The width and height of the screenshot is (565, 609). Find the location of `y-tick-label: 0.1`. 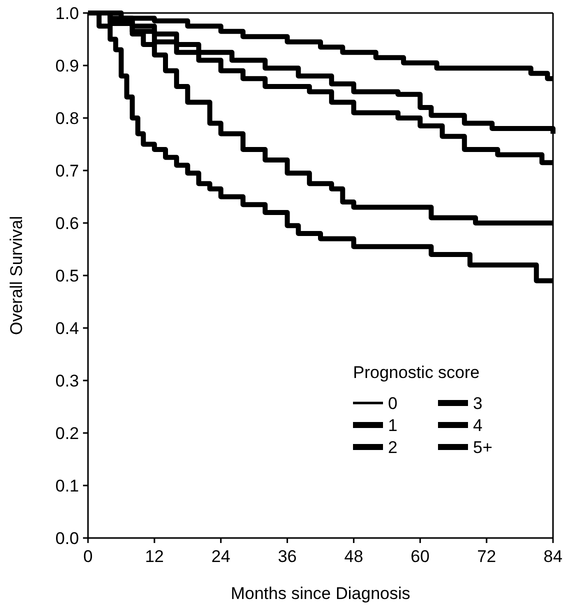

y-tick-label: 0.1 is located at coordinates (67, 486).